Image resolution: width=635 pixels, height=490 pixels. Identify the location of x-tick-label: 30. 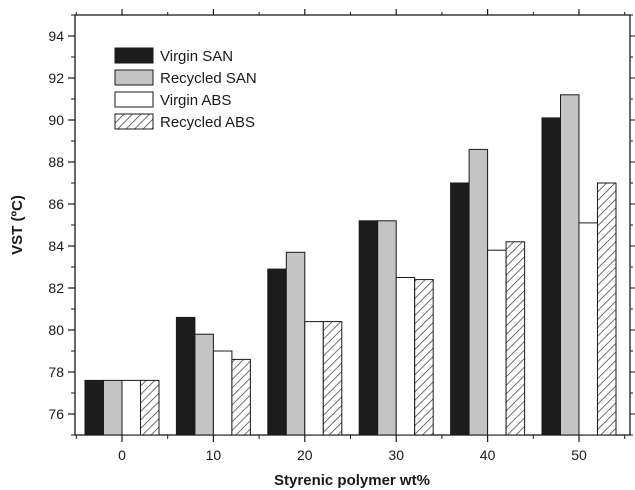
(396, 455).